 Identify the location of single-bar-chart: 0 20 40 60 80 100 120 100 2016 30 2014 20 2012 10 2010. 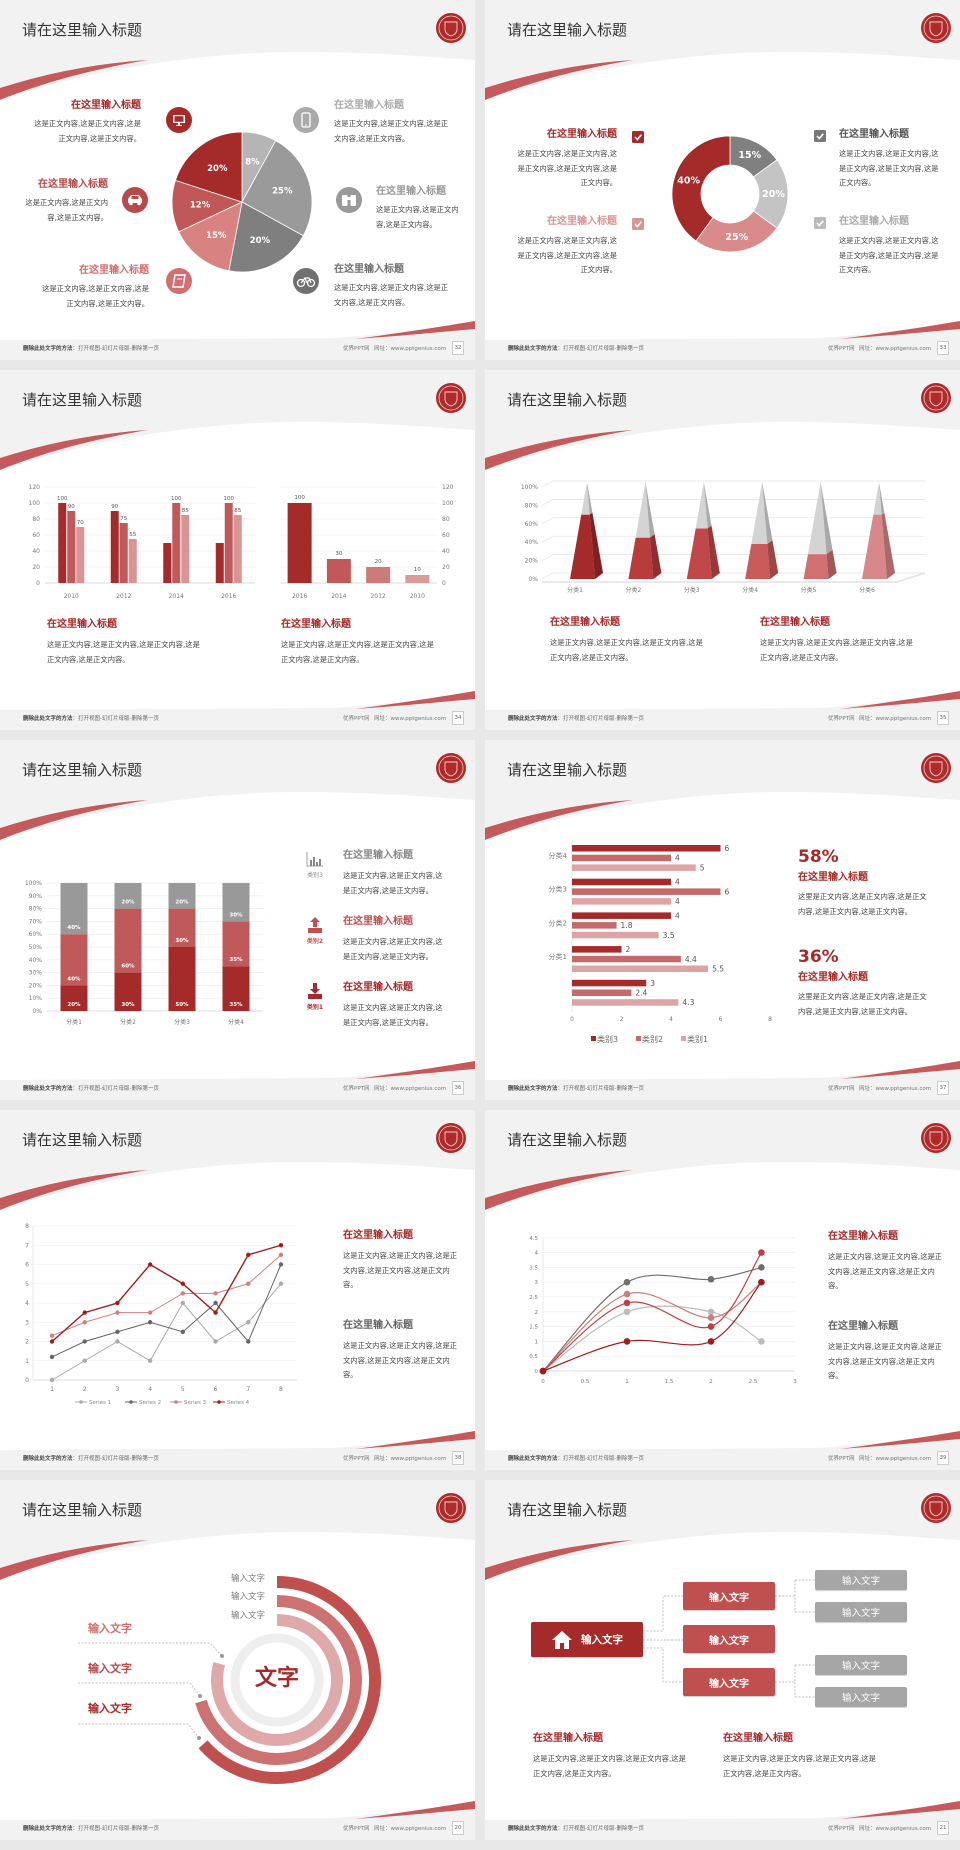
(367, 542).